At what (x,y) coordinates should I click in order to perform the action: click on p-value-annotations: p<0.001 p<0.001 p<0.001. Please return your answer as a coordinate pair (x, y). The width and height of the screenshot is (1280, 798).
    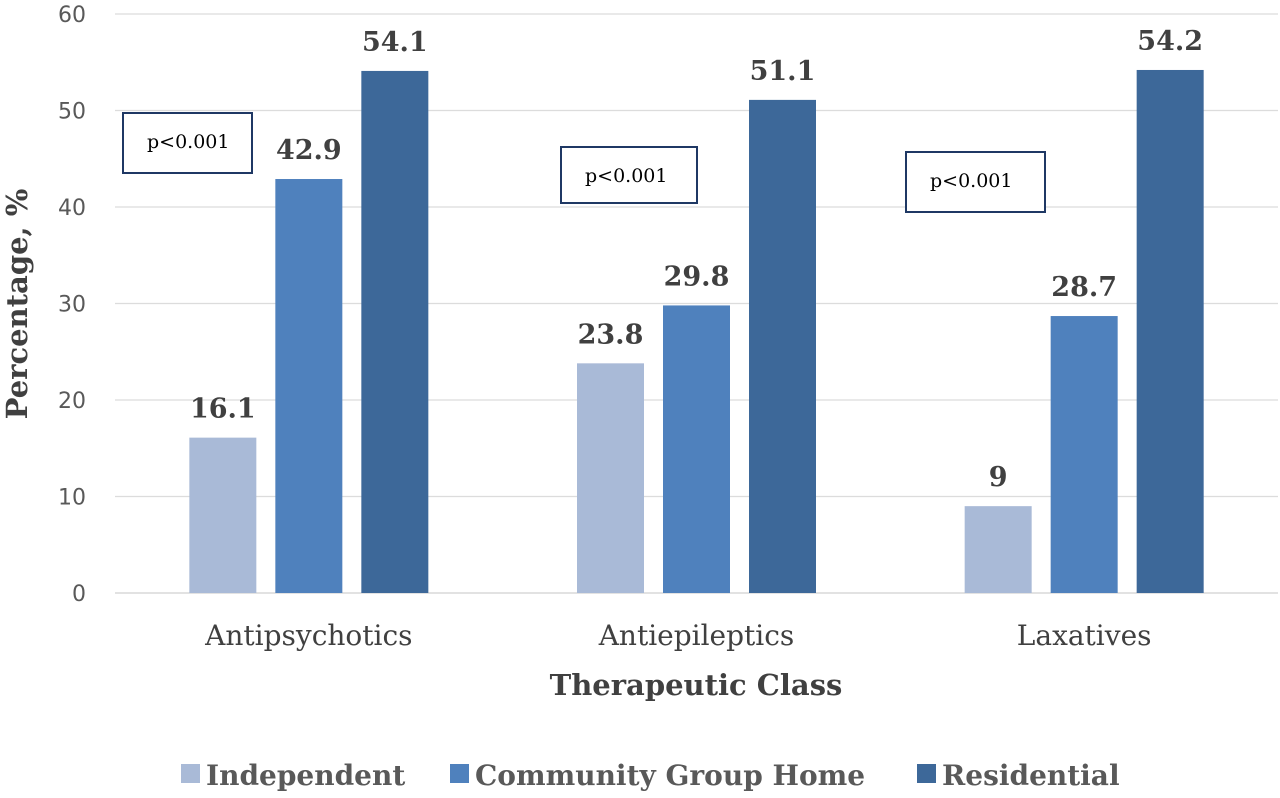
    Looking at the image, I should click on (584, 162).